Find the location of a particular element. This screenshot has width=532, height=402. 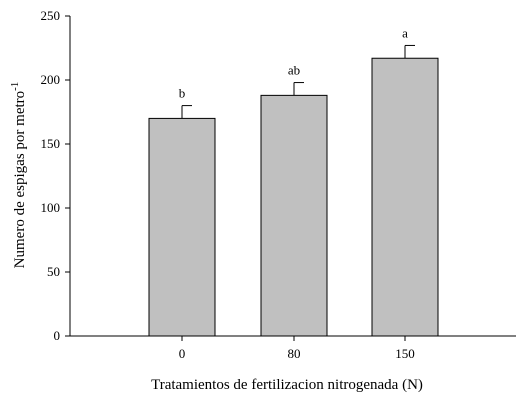

x-axis: 0 80 150 is located at coordinates (293, 348).